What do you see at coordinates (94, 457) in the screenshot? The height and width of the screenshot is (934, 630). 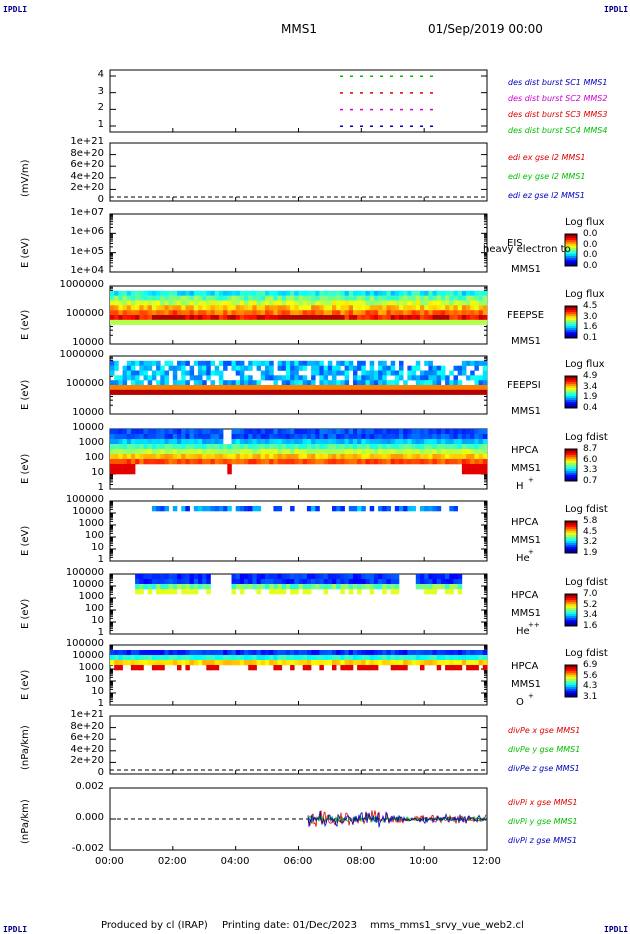 I see `hpca-h-ytick-label: 100` at bounding box center [94, 457].